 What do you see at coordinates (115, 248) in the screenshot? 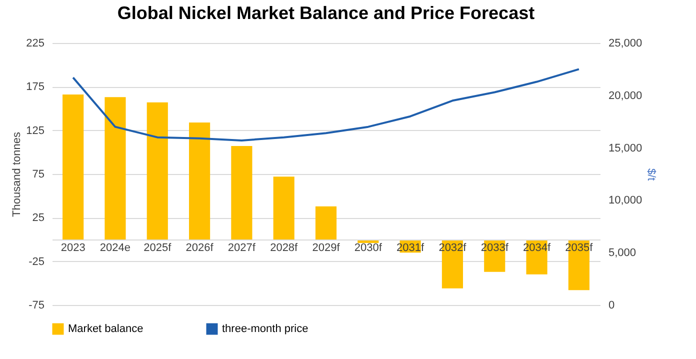
I see `x-tick-label: 2024e` at bounding box center [115, 248].